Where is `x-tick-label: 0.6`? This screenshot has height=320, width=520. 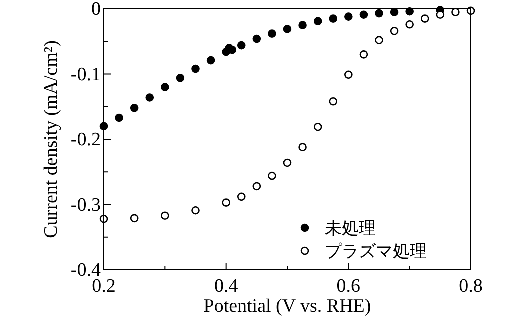 x-tick-label: 0.6 is located at coordinates (348, 286).